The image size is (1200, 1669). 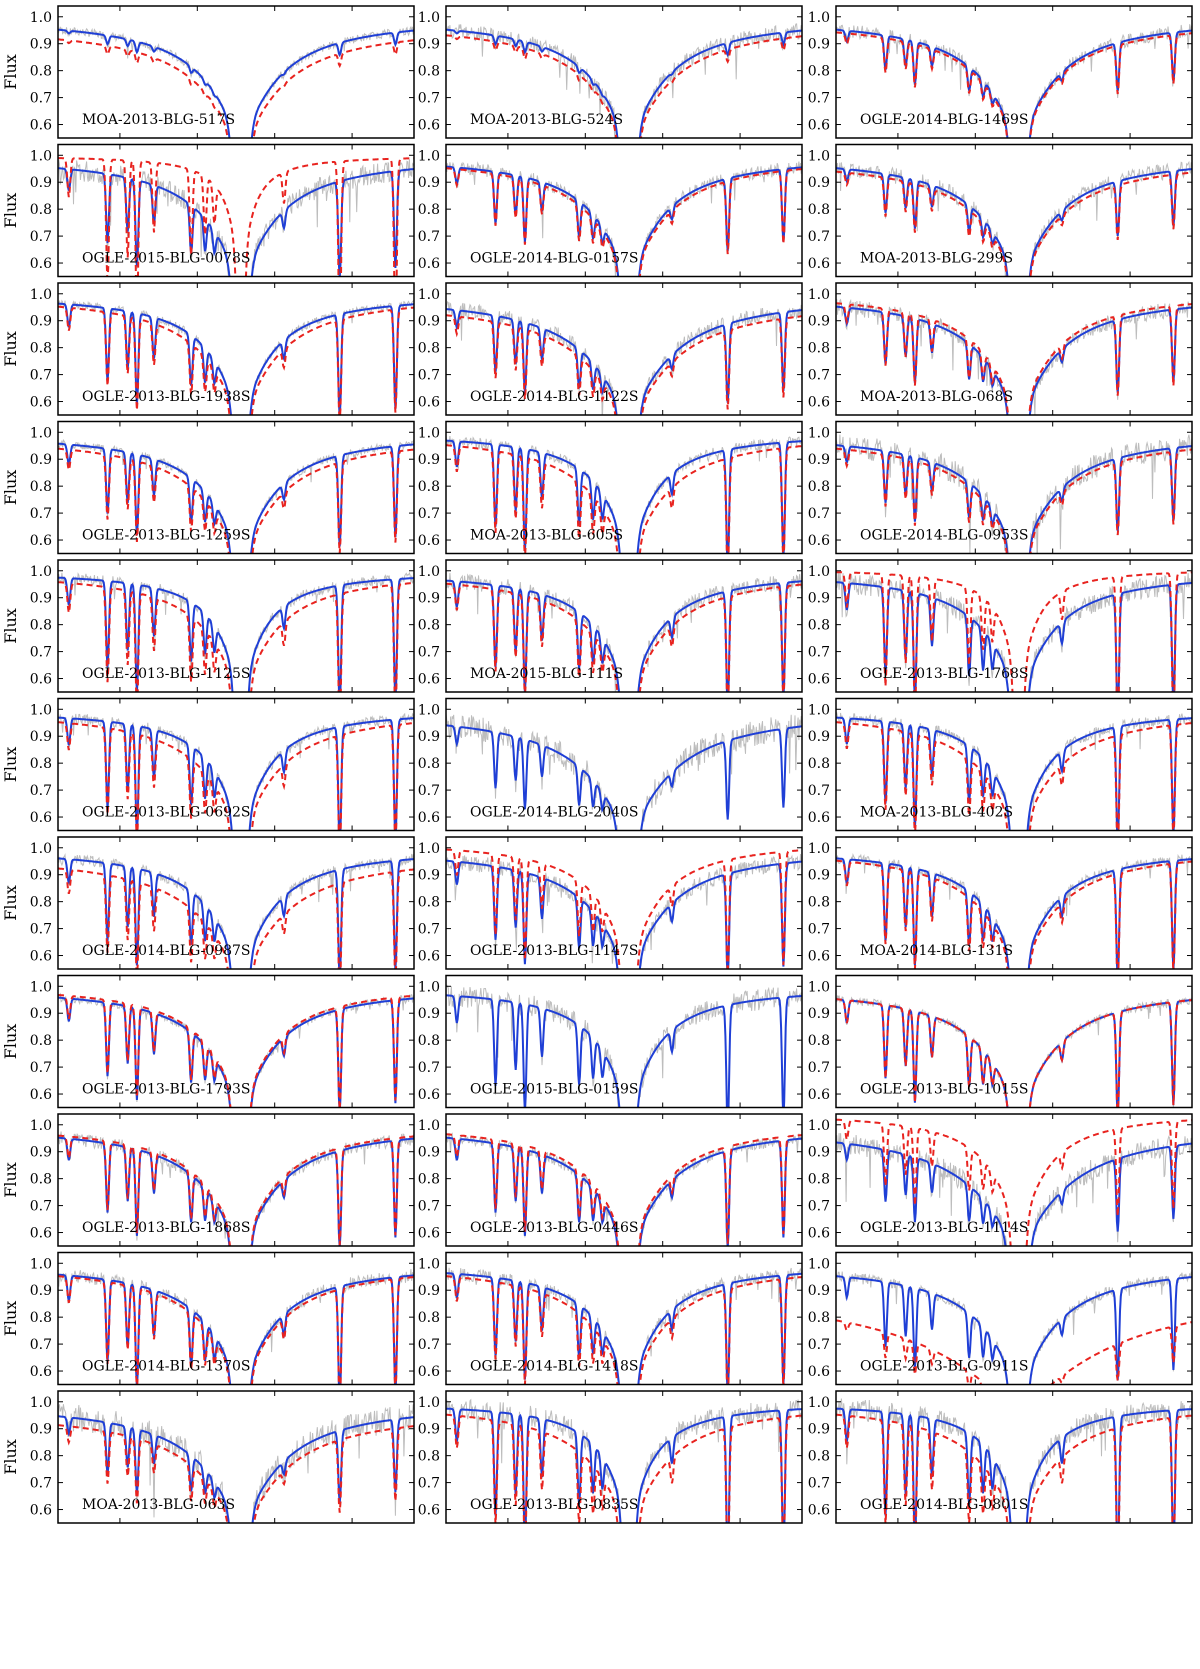 What do you see at coordinates (936, 813) in the screenshot?
I see `star-label: MOA-2013-BLG-402S` at bounding box center [936, 813].